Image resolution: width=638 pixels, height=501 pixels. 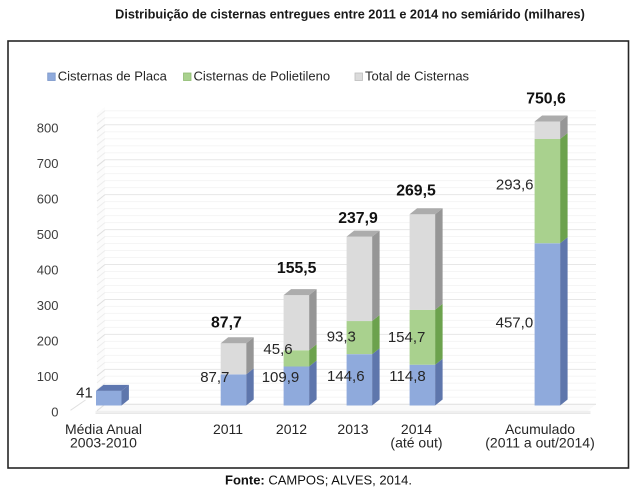 I want to click on svg-text: 200, so click(x=48, y=340).